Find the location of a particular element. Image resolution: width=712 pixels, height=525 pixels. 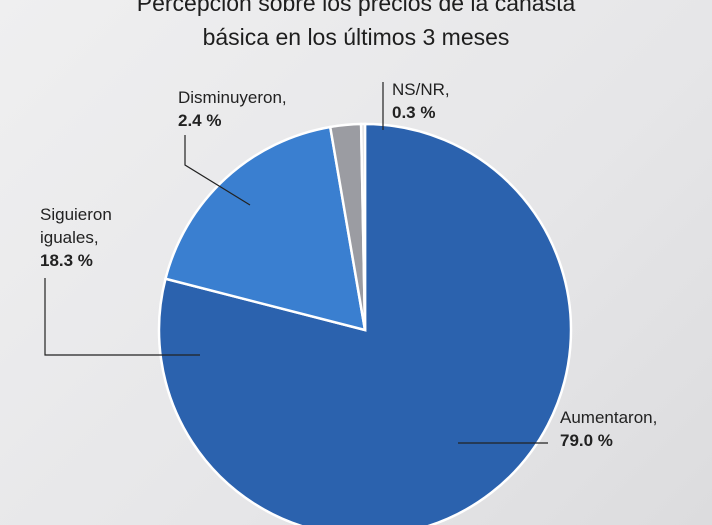

slice-name: NS/NR, is located at coordinates (421, 89).